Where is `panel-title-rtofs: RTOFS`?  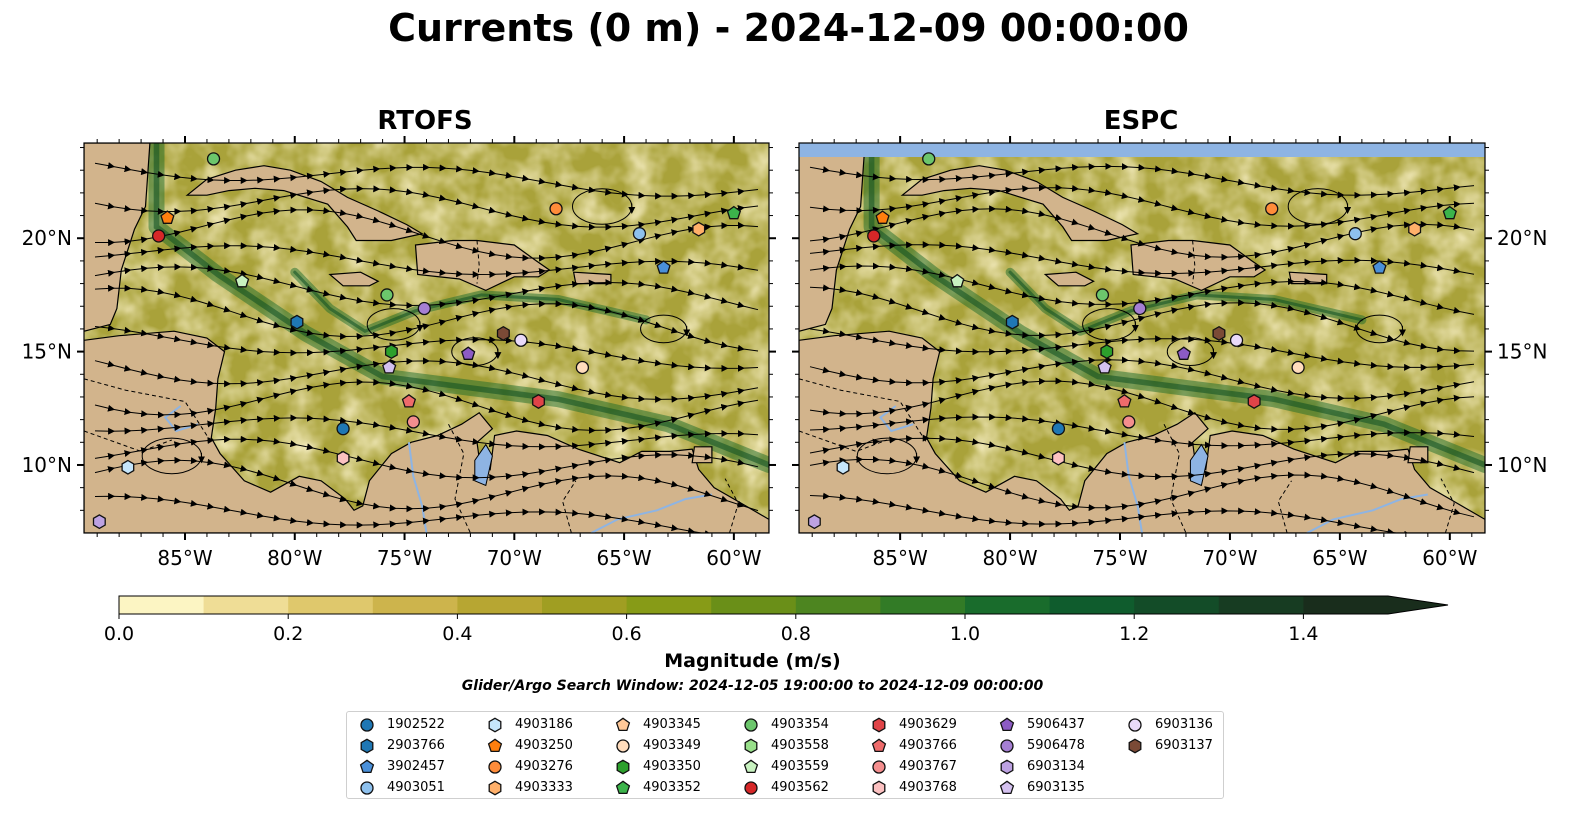
panel-title-rtofs: RTOFS is located at coordinates (425, 121).